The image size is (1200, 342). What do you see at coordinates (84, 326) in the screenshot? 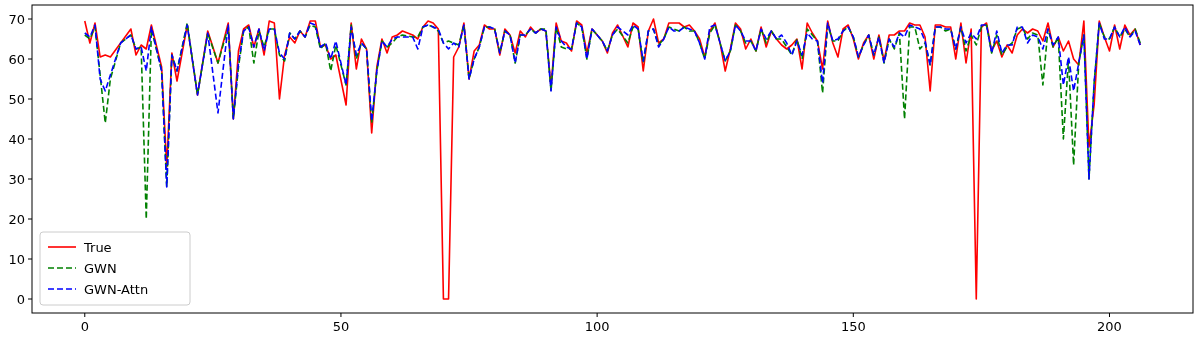
I see `x-tick-label: 0` at bounding box center [84, 326].